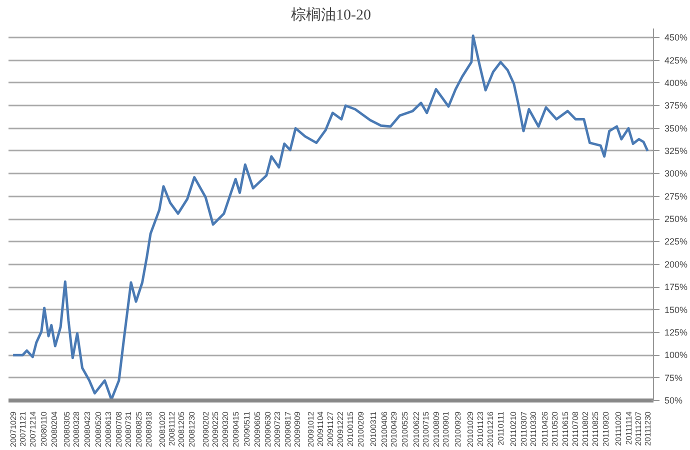 This screenshot has height=450, width=690. What do you see at coordinates (405, 429) in the screenshot?
I see `x-tick-label: 20100525` at bounding box center [405, 429].